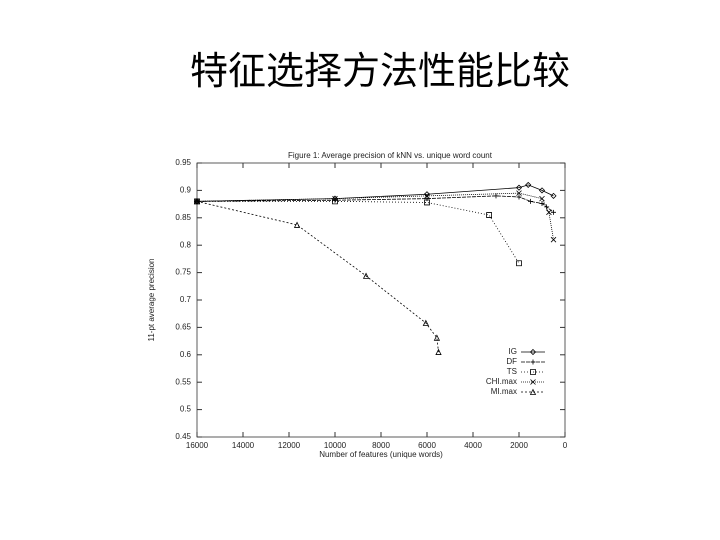 This screenshot has width=720, height=540. Describe the element at coordinates (186, 190) in the screenshot. I see `y-tick-label: 0.9` at that location.